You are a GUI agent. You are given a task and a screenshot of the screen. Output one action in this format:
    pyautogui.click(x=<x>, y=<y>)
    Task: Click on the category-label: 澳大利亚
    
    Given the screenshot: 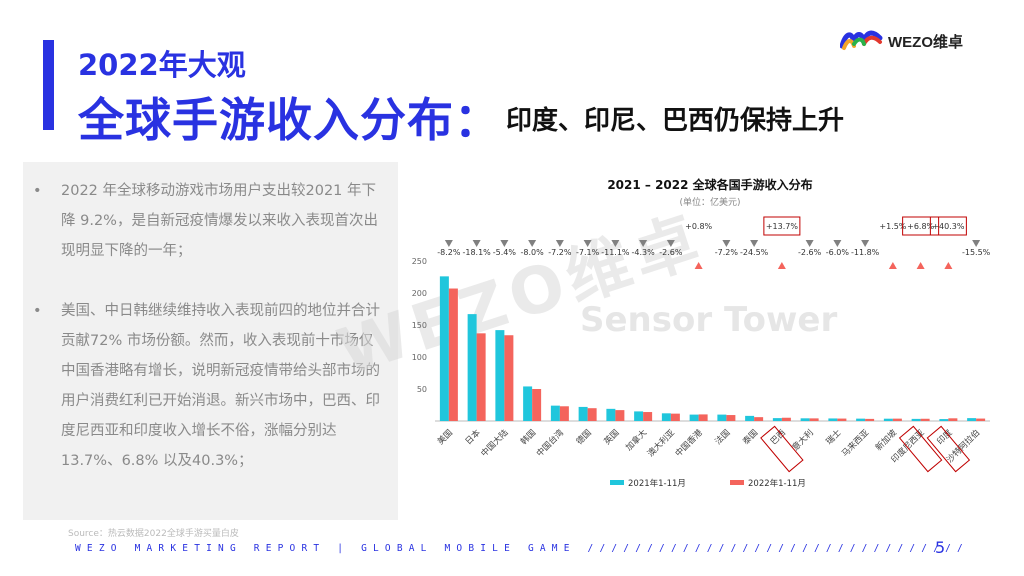 What is the action you would take?
    pyautogui.click(x=661, y=443)
    